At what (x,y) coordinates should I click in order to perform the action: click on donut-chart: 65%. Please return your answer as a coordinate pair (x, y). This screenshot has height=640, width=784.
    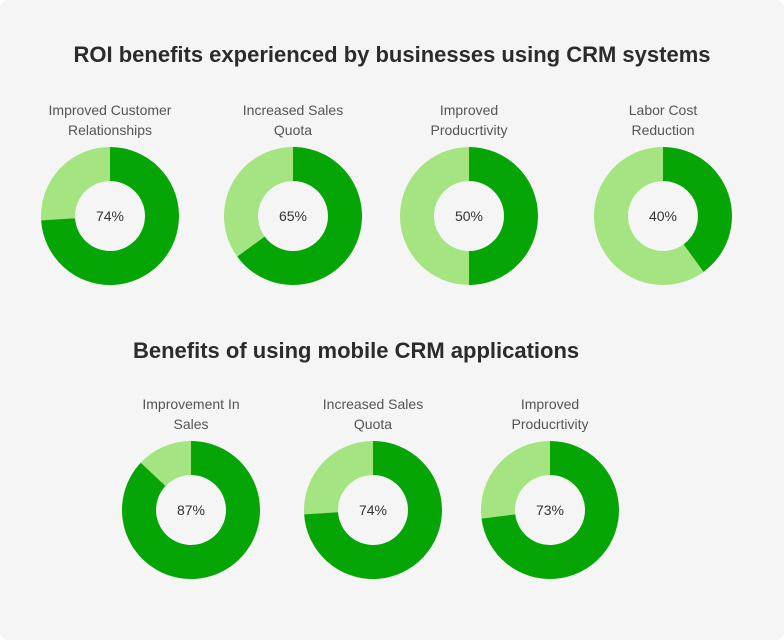
    Looking at the image, I should click on (293, 216).